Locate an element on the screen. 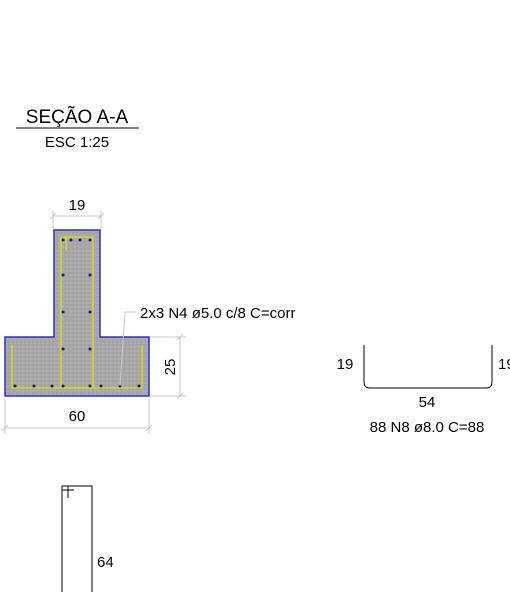 Image resolution: width=510 pixels, height=592 pixels. stirrup-hook is located at coordinates (63, 243).